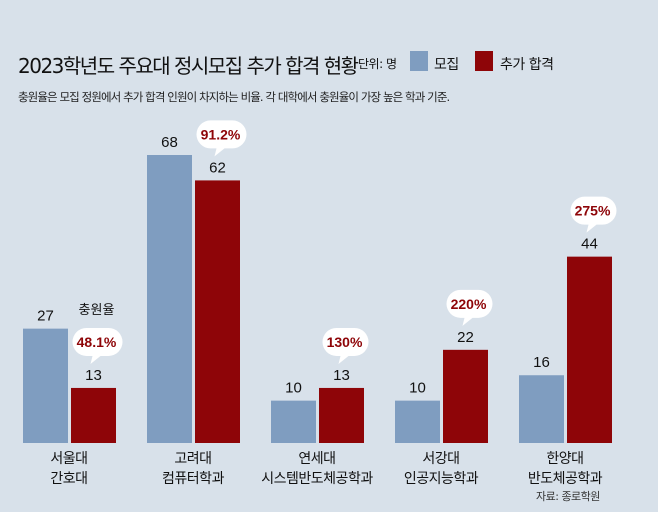  What do you see at coordinates (377, 64) in the screenshot?
I see `unit-label: 단위: 명` at bounding box center [377, 64].